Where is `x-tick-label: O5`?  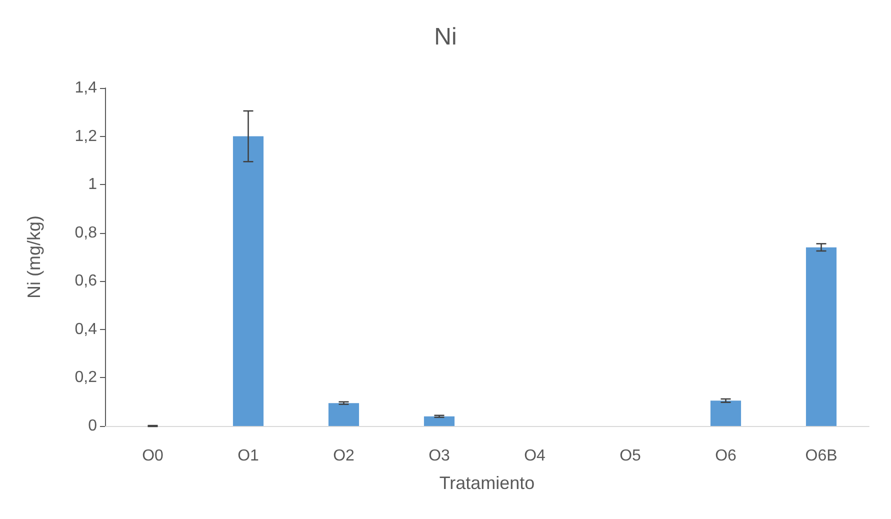 x-tick-label: O5 is located at coordinates (631, 456).